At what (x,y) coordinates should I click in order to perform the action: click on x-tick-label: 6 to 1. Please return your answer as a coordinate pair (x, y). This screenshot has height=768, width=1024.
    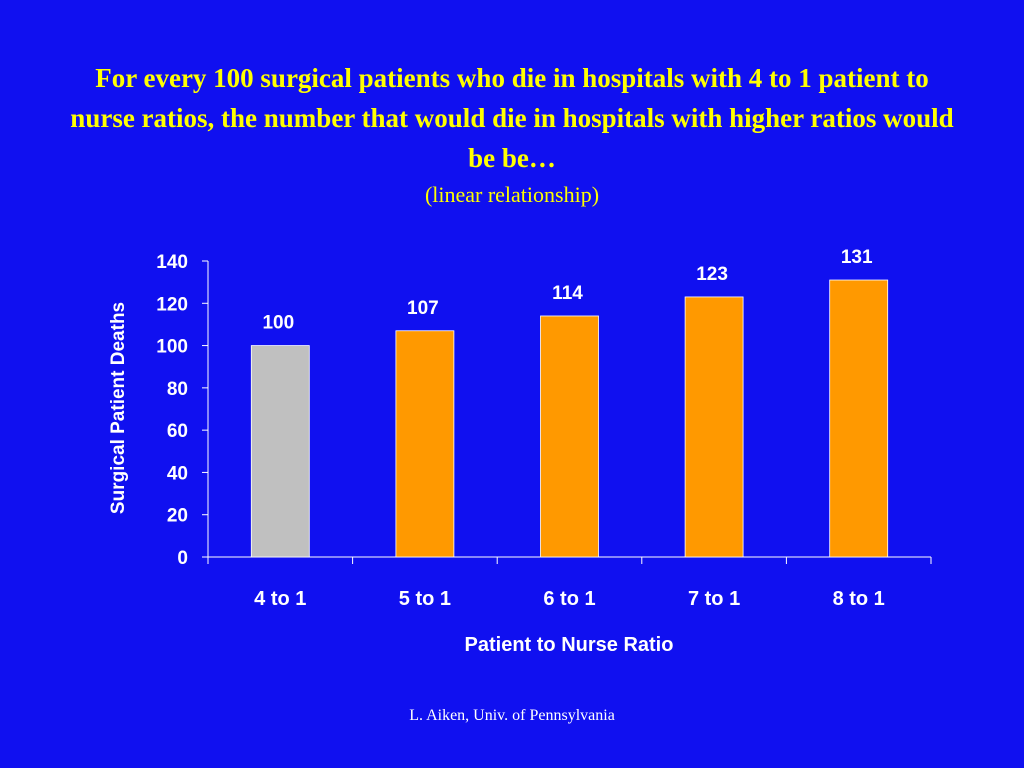
    Looking at the image, I should click on (569, 599).